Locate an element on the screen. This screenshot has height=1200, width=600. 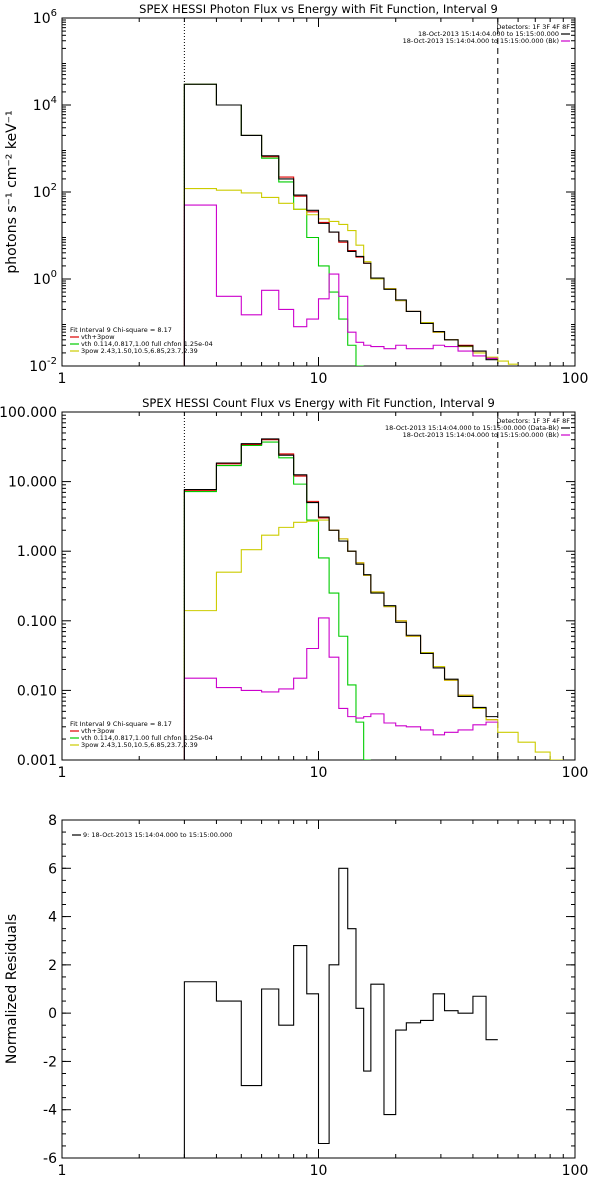
y-tick-label: 4 is located at coordinates (52, 918).